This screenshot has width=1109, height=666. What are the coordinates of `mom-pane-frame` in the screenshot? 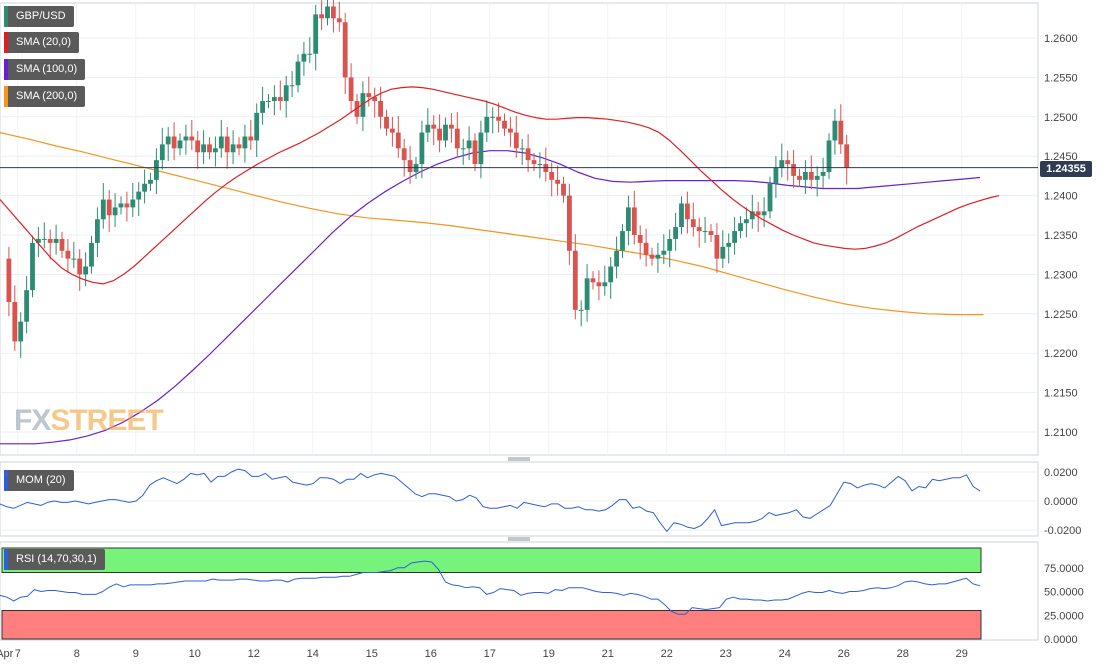 It's located at (519, 499).